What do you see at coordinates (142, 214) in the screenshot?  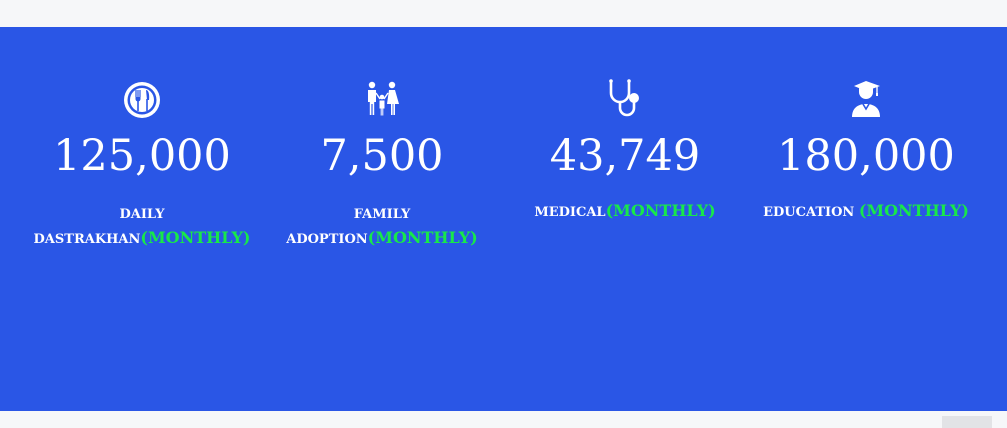 I see `stat-label-line1: DAILY` at bounding box center [142, 214].